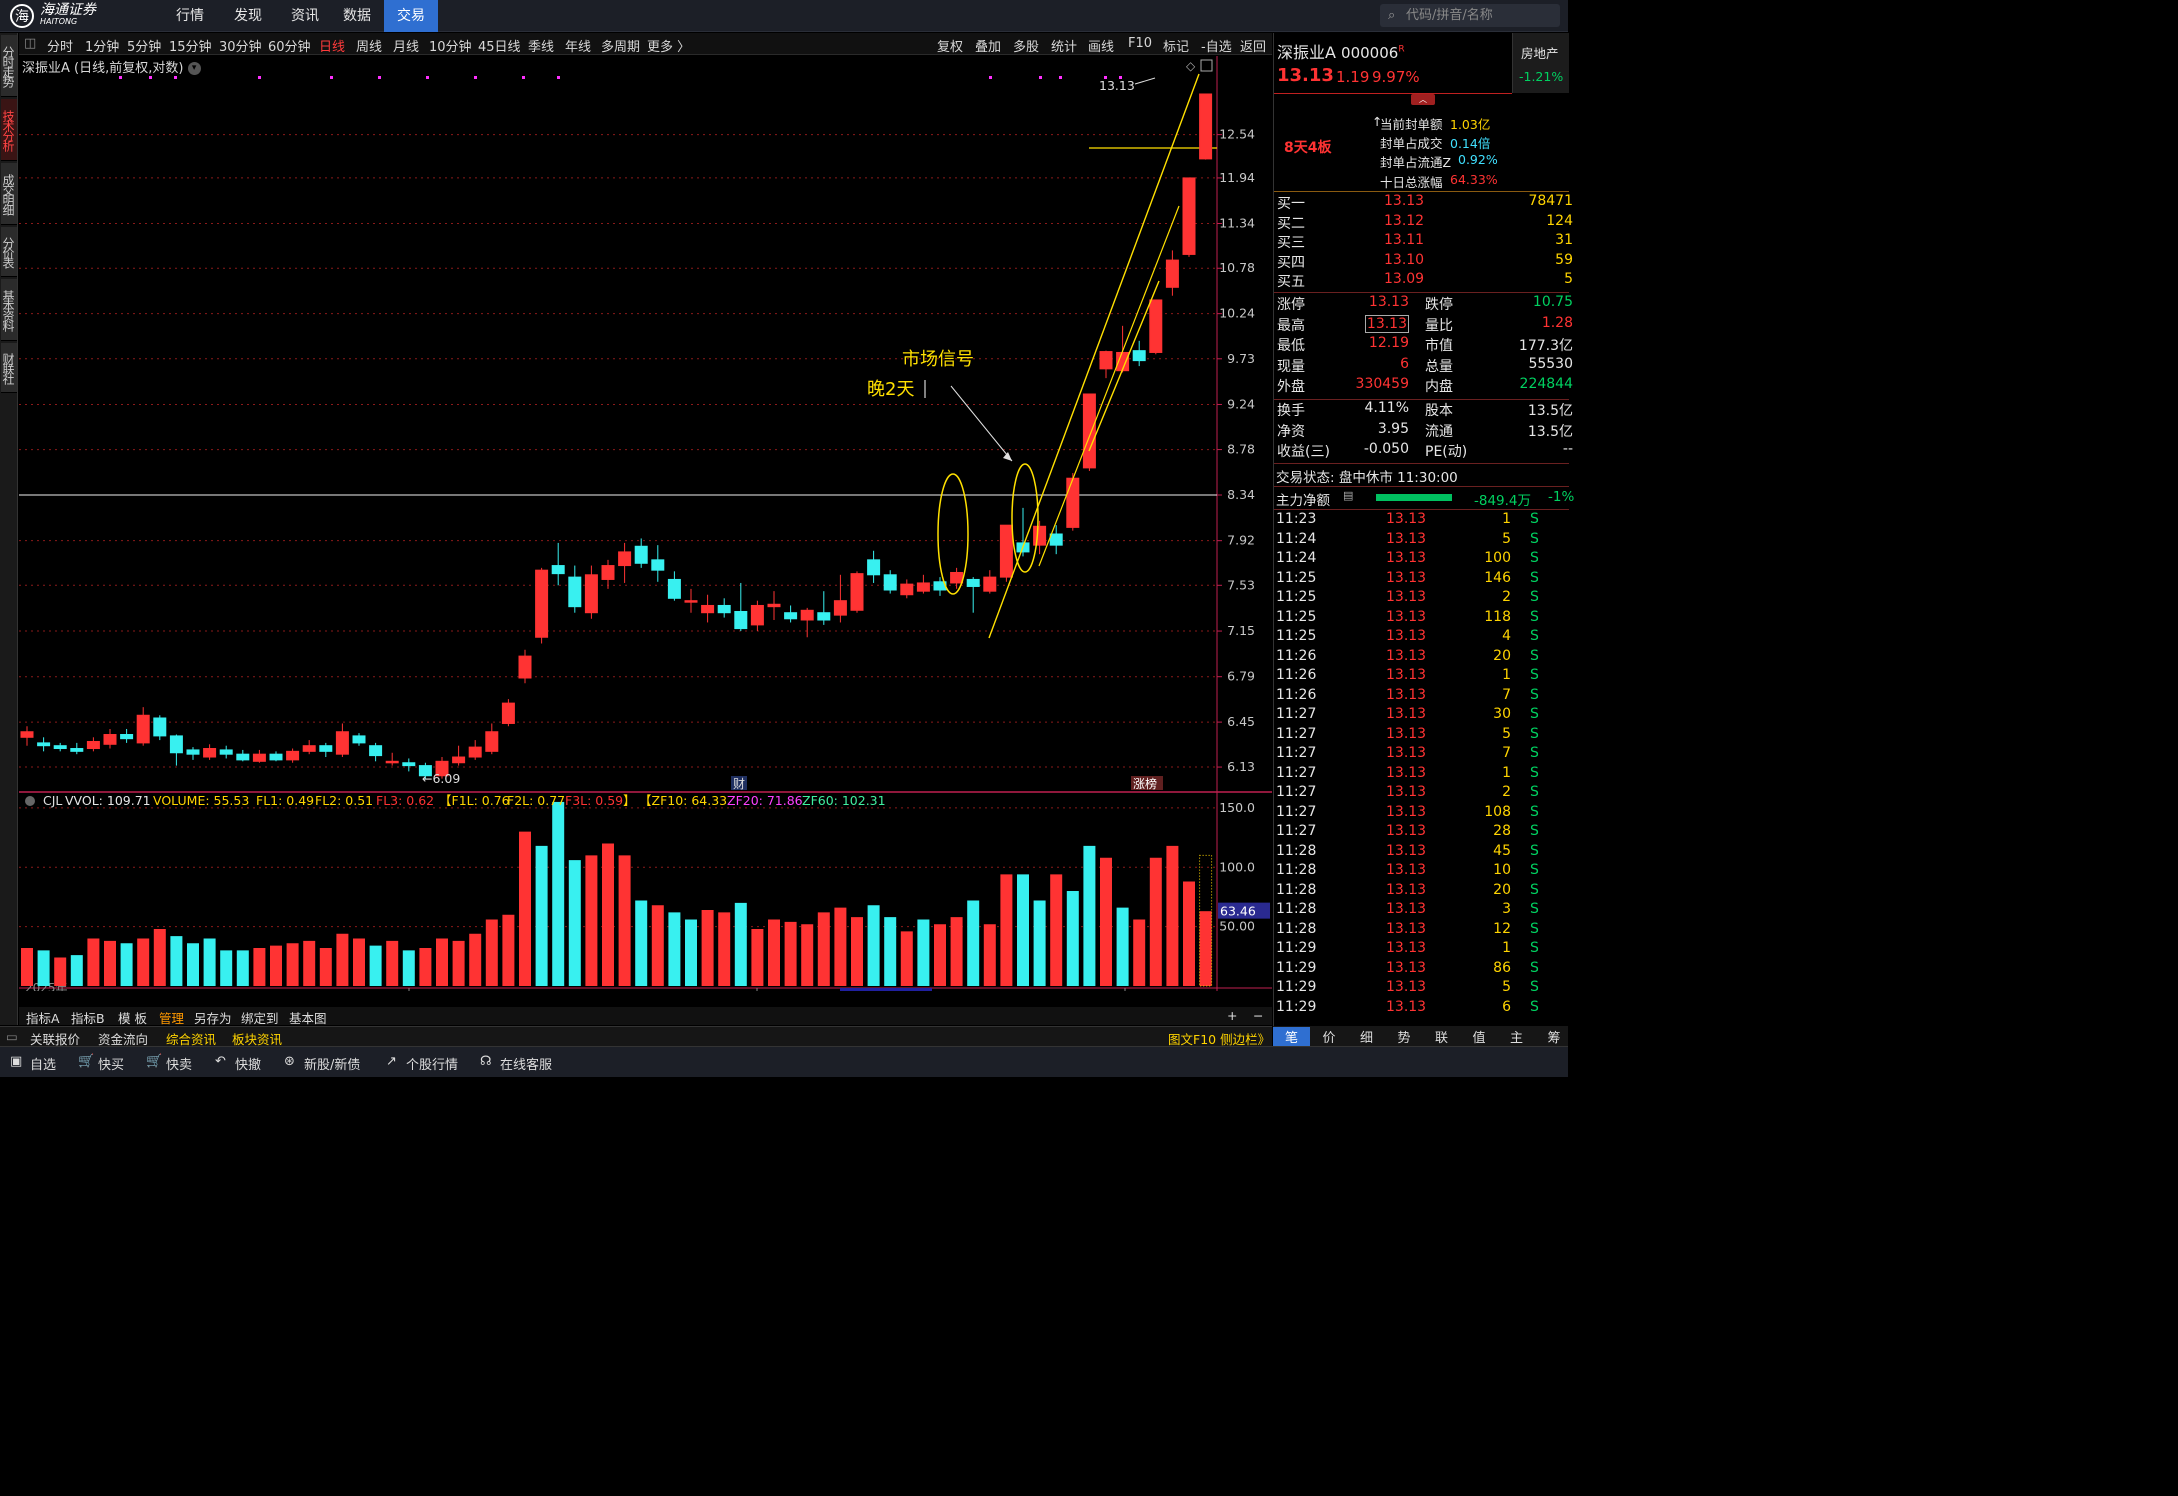  I want to click on btn-quick-cancel: 快撤, so click(248, 1065).